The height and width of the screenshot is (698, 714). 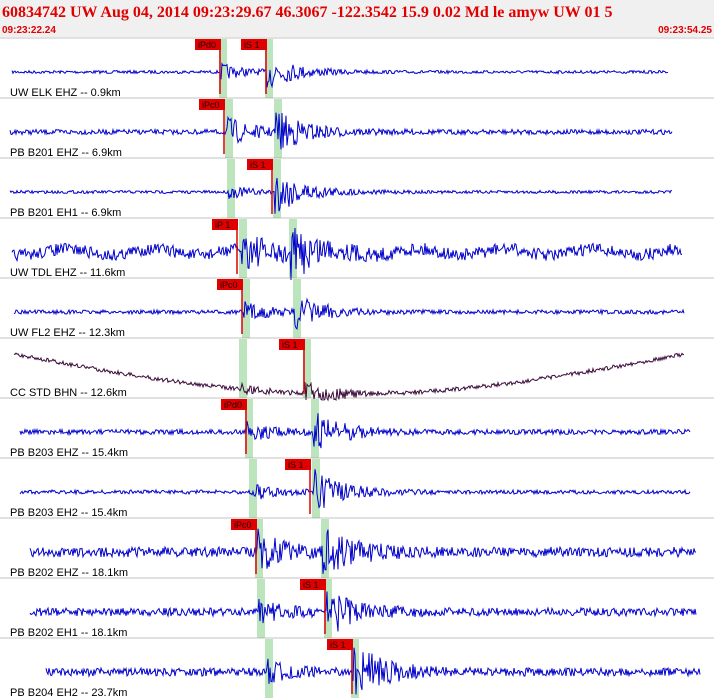 I want to click on station-label: PB B203 EH2 -- 15.4km, so click(x=68, y=513).